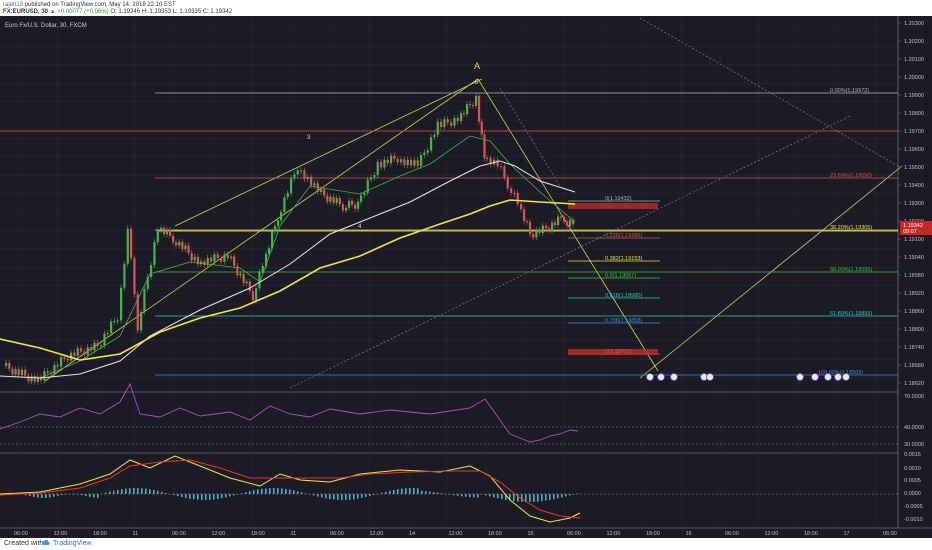 The width and height of the screenshot is (932, 550). Describe the element at coordinates (45, 542) in the screenshot. I see `tradingview-cloud-icon` at that location.